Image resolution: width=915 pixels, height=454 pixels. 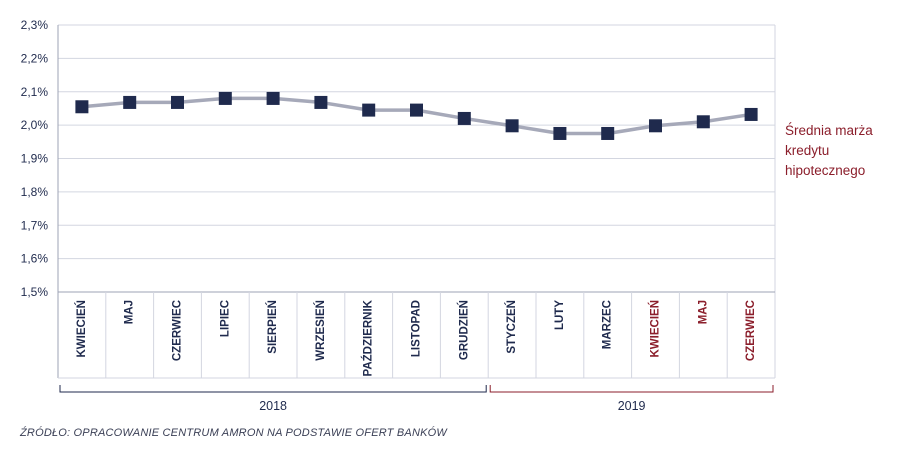 What do you see at coordinates (35, 125) in the screenshot?
I see `y-tick-label: 2,0%` at bounding box center [35, 125].